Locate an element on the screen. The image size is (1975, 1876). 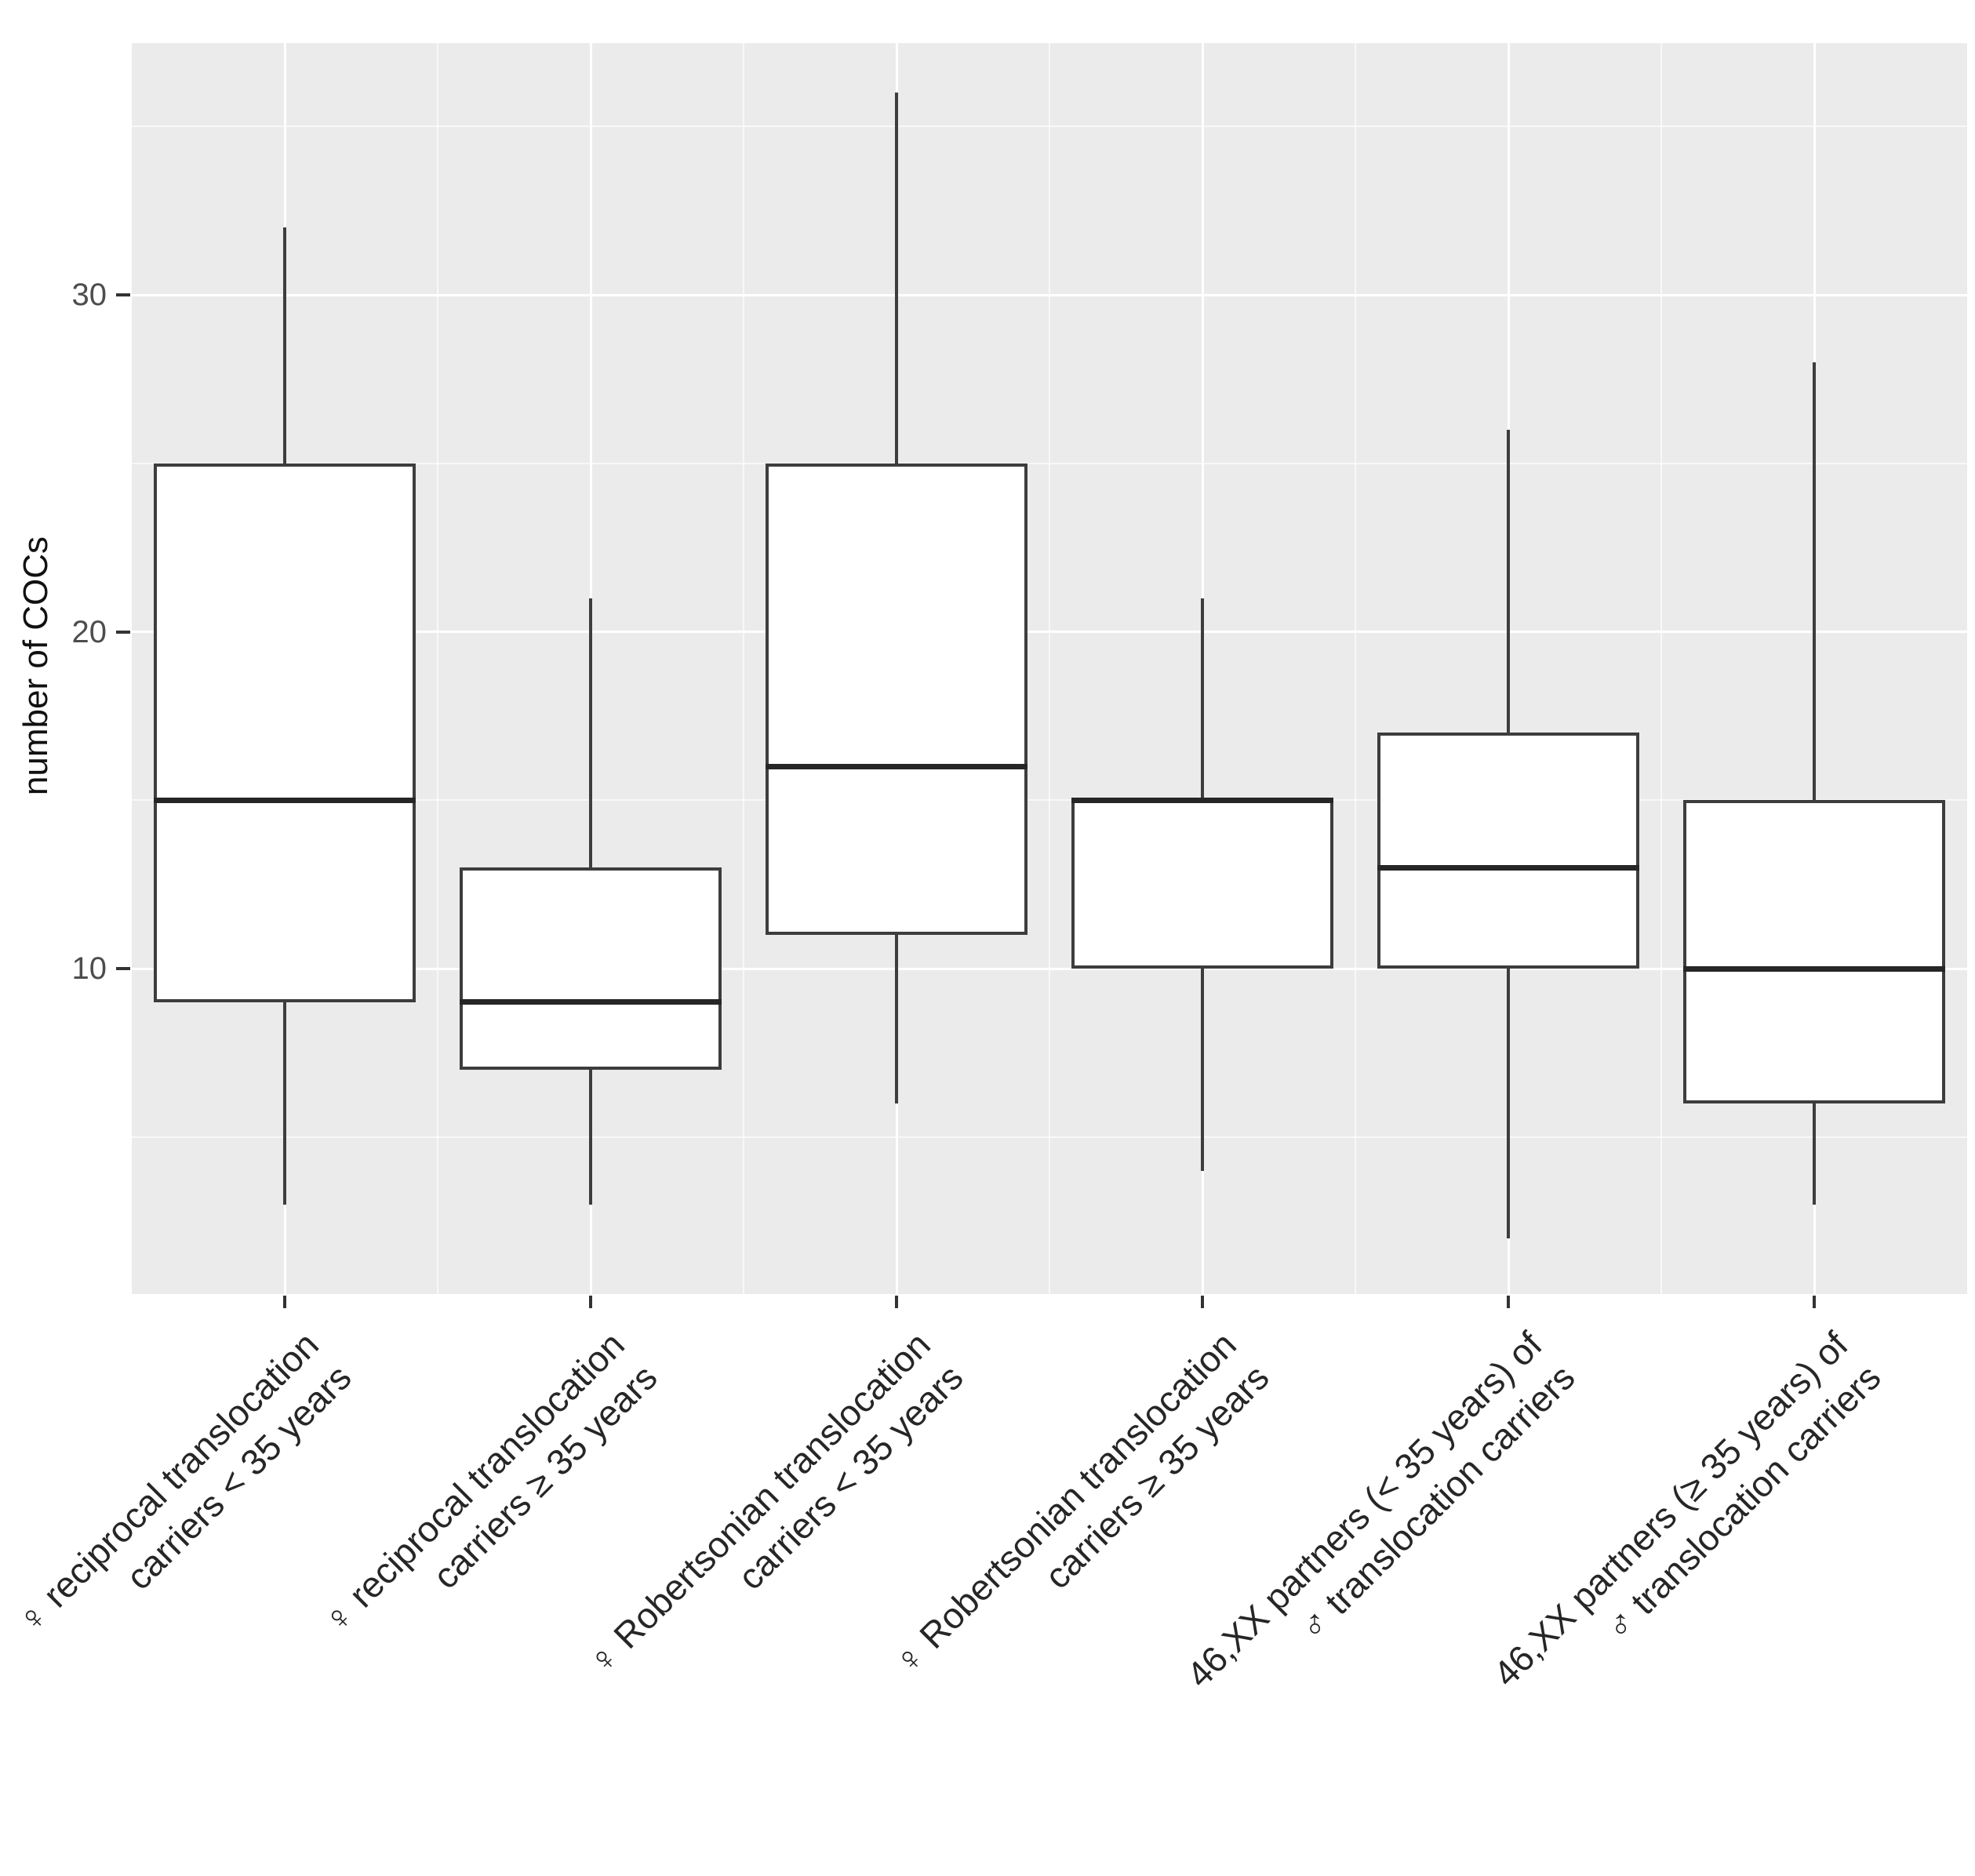
y-tick-label: 10 is located at coordinates (89, 968).